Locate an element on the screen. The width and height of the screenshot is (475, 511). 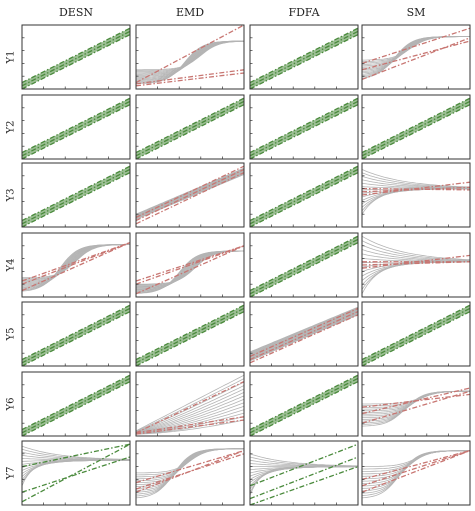
row-label-y4: Y4 is located at coordinates (11, 266).